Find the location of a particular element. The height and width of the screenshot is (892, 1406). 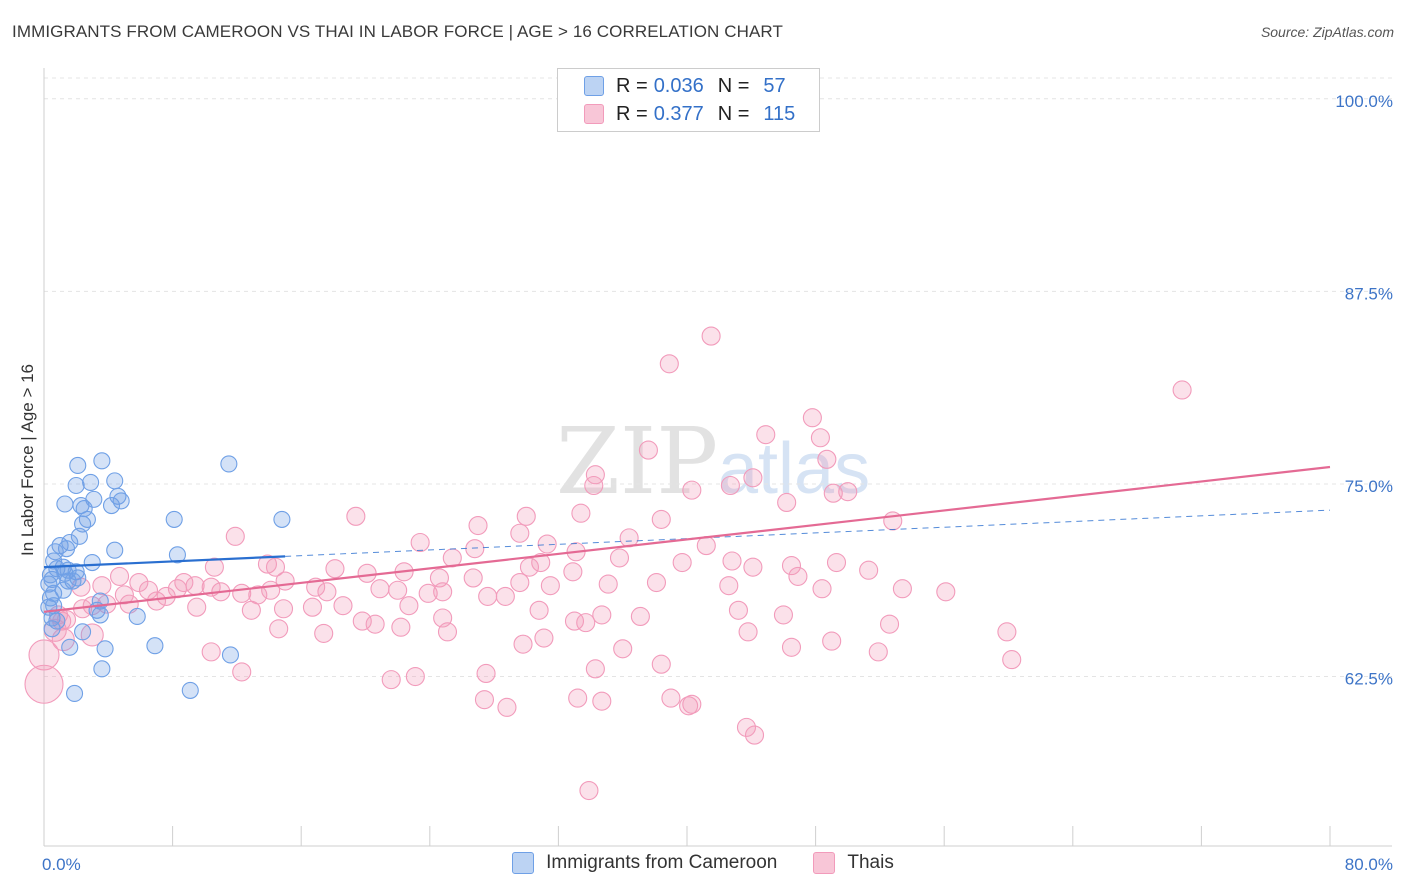

y-tick-label: 75.0% is located at coordinates (1369, 486).